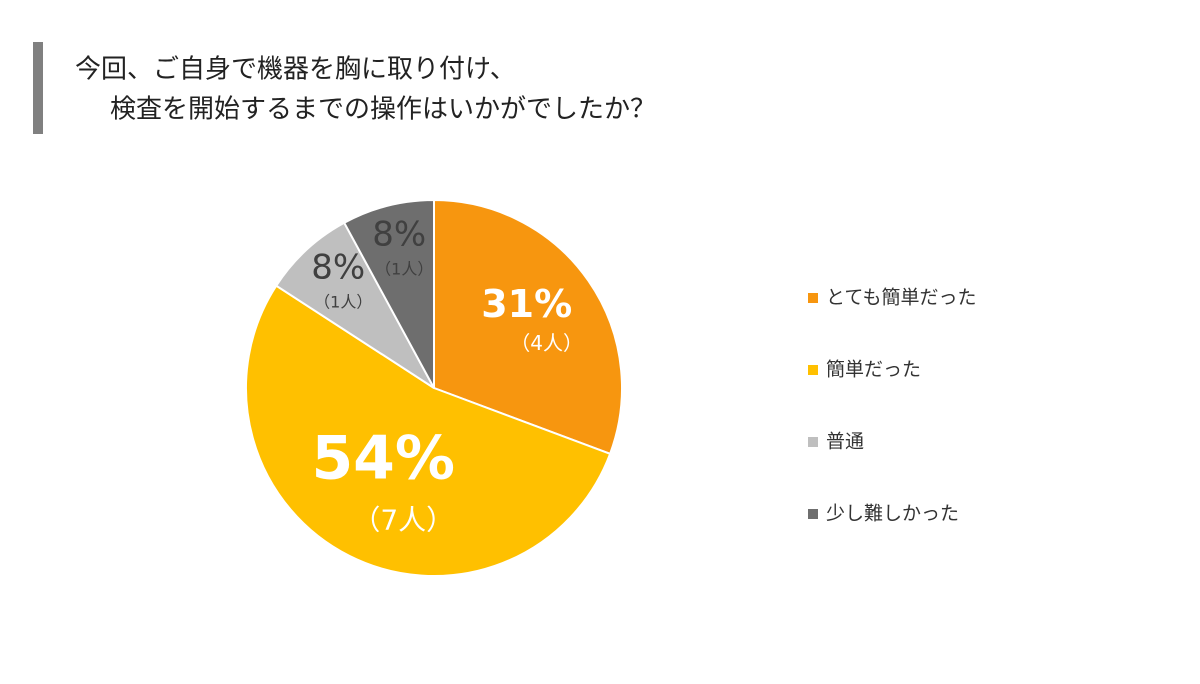 This screenshot has width=1200, height=684. I want to click on title-line: 今回、ご自身で機器を胸に取り付け、, so click(295, 70).